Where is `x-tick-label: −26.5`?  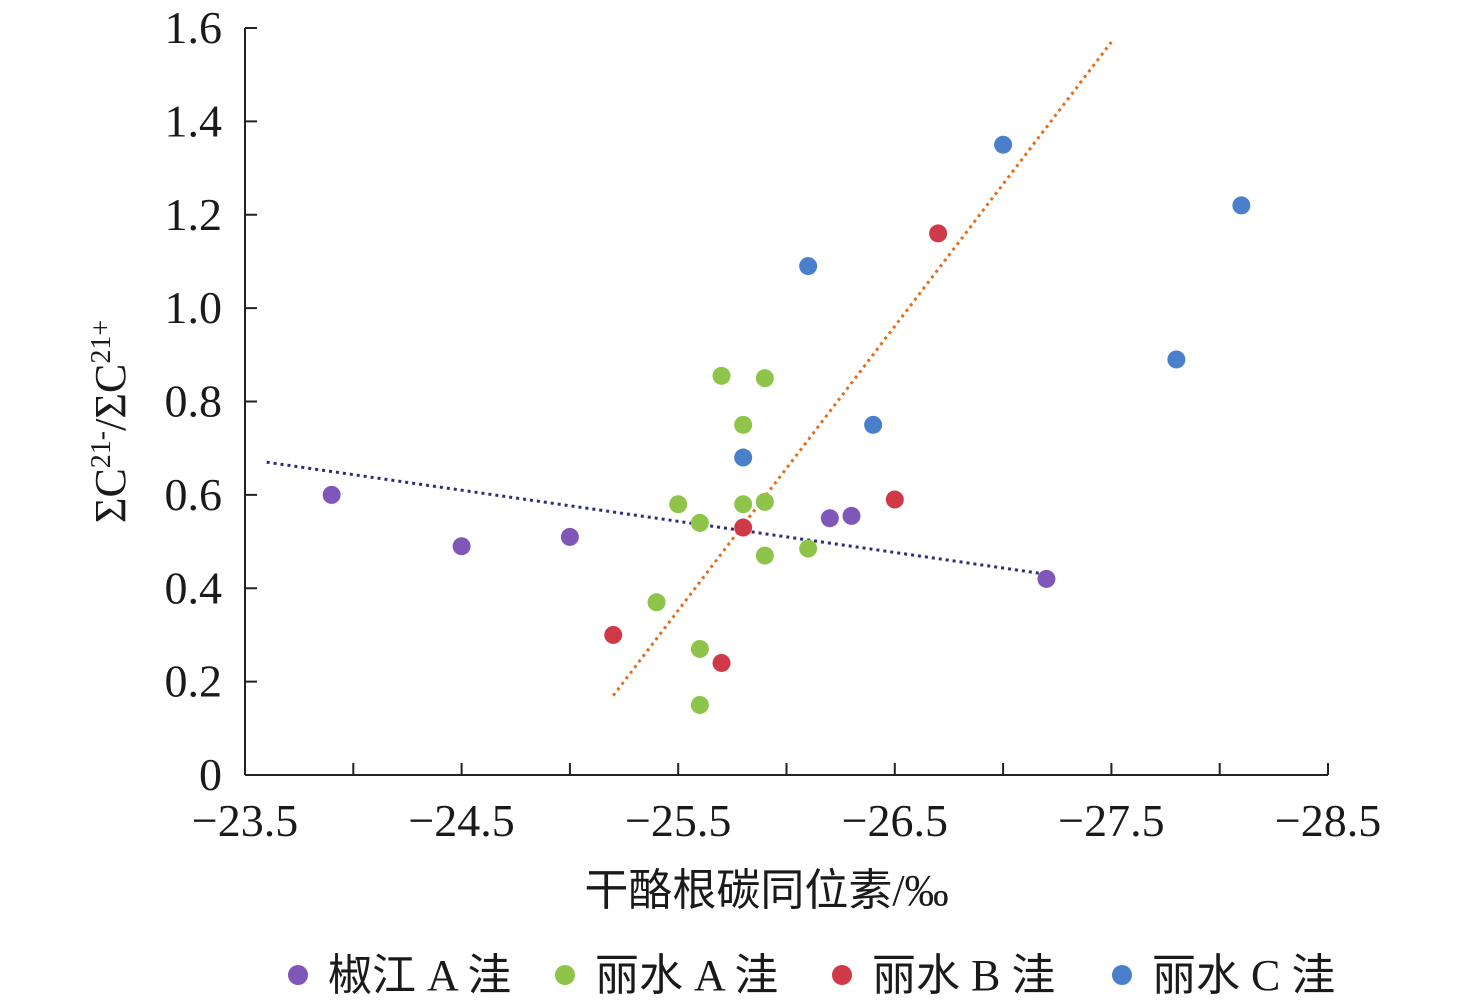 x-tick-label: −26.5 is located at coordinates (895, 820).